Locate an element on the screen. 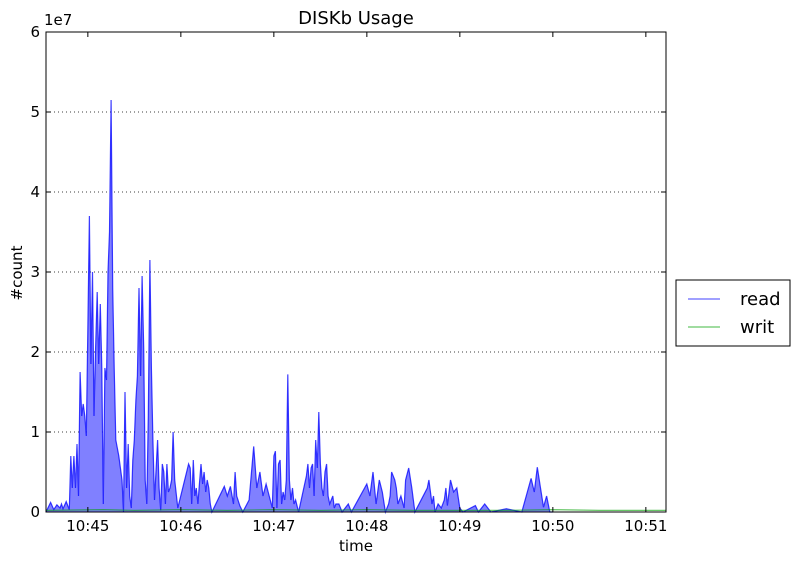  x-tick-label: 10:50 is located at coordinates (552, 526).